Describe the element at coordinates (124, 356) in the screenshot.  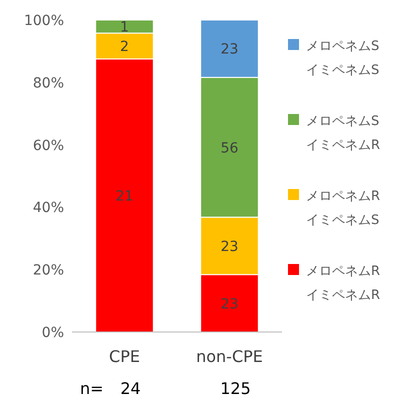
I see `x-tick-label: CPE` at that location.